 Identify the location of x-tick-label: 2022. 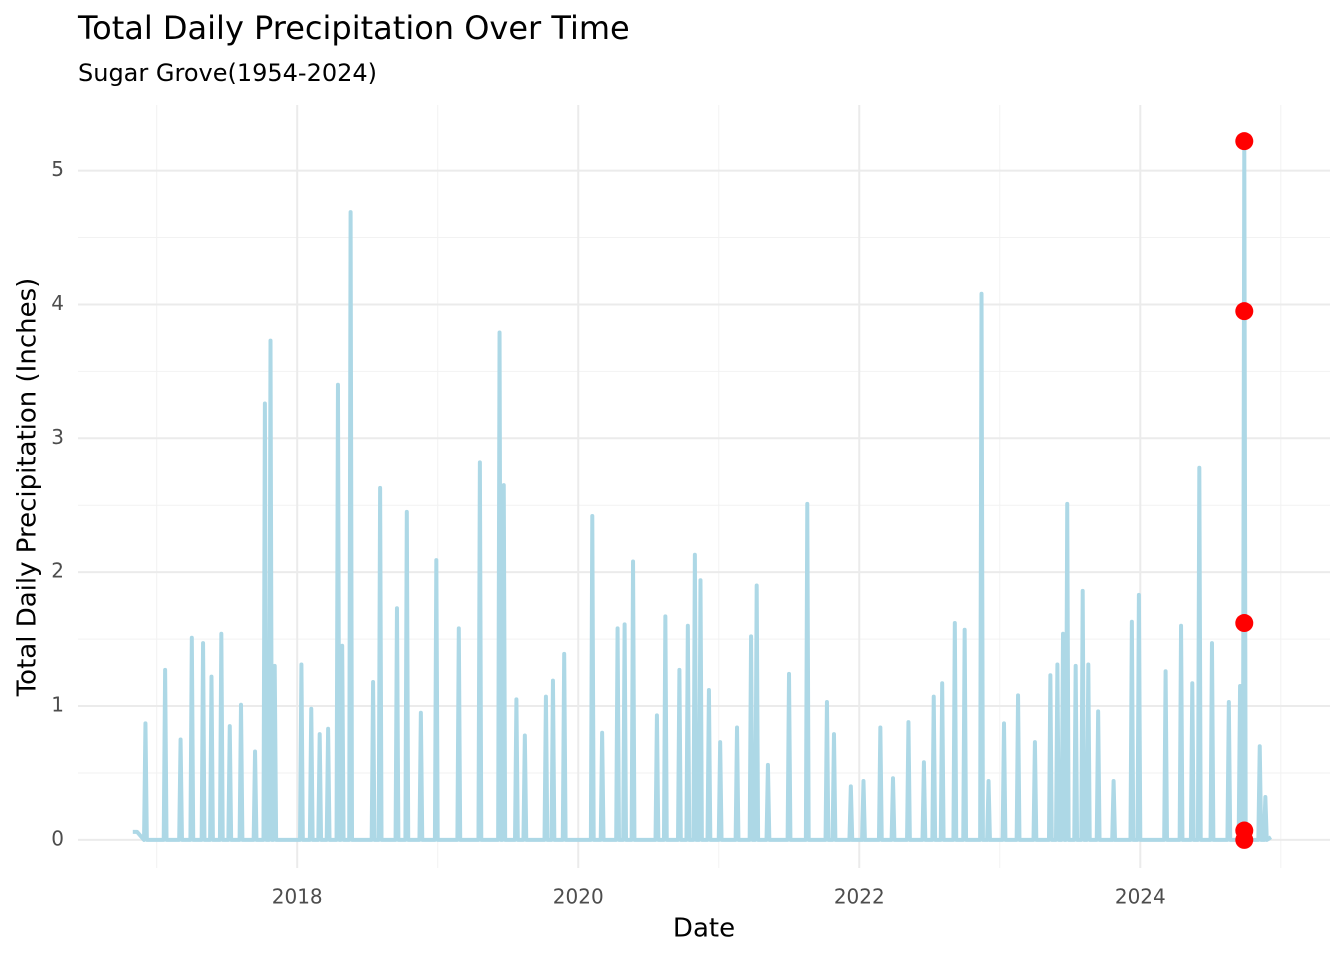
(859, 897).